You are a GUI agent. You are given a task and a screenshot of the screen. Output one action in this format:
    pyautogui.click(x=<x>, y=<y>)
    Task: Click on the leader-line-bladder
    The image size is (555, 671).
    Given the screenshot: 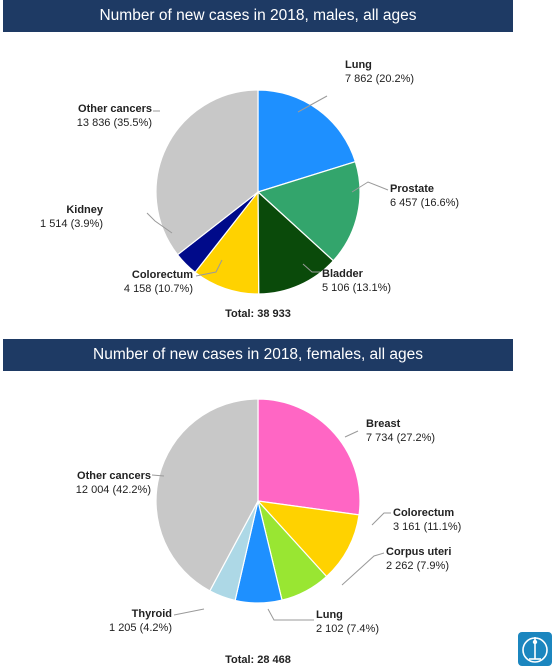 What is the action you would take?
    pyautogui.click(x=311, y=268)
    